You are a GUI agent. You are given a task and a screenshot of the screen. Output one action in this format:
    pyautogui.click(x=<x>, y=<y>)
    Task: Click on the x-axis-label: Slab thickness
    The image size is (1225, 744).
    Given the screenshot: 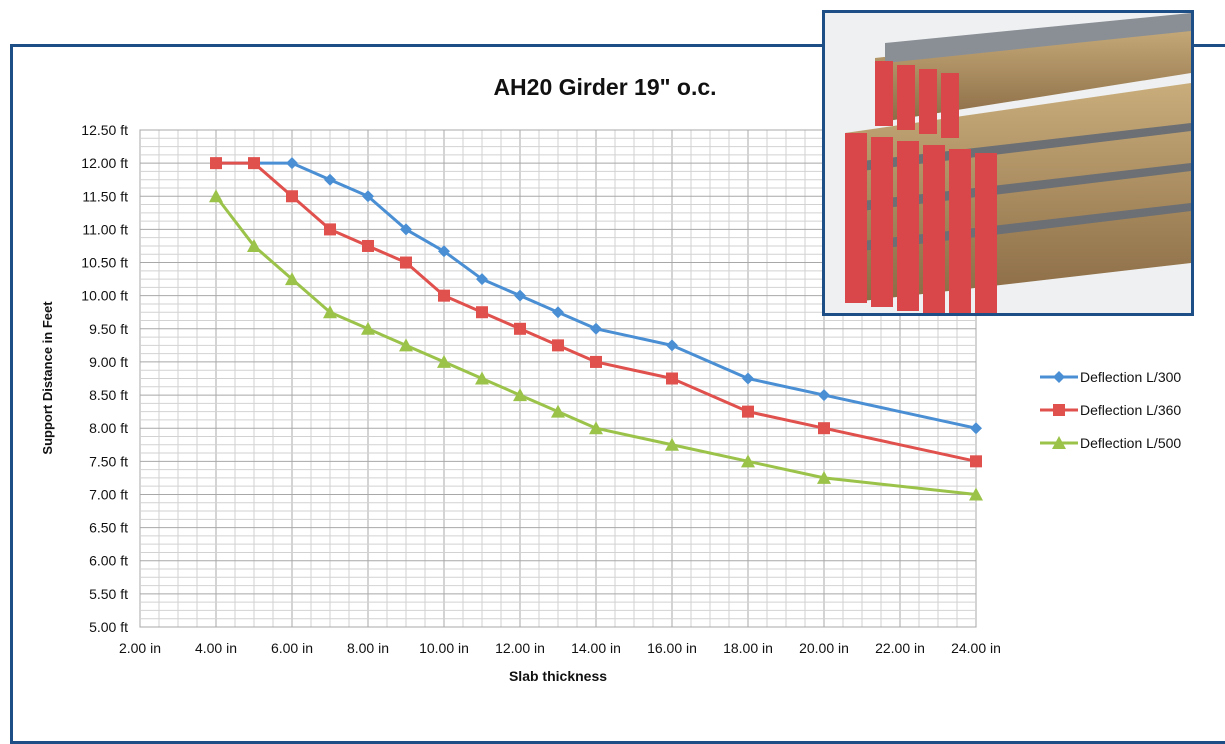 What is the action you would take?
    pyautogui.click(x=558, y=676)
    